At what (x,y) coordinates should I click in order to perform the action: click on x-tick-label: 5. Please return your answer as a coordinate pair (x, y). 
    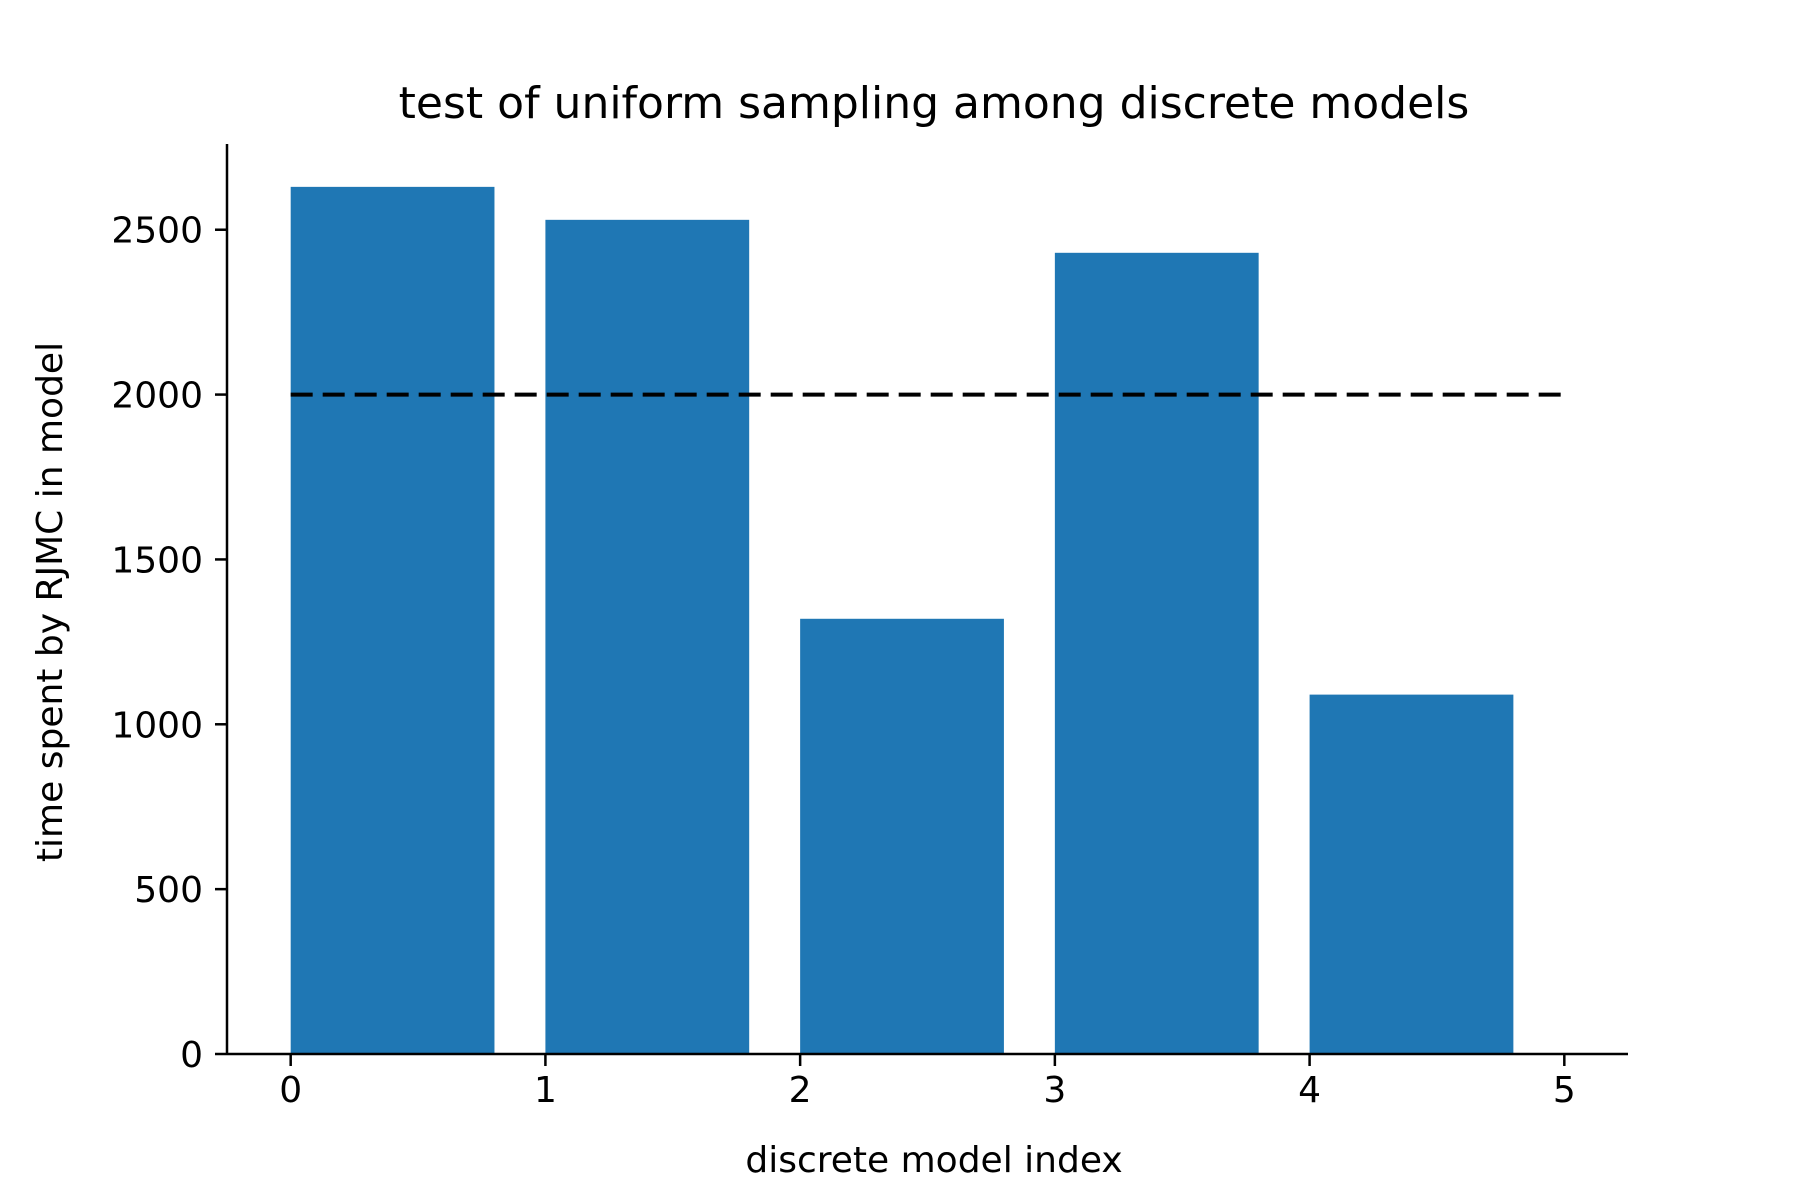
    Looking at the image, I should click on (1564, 1090).